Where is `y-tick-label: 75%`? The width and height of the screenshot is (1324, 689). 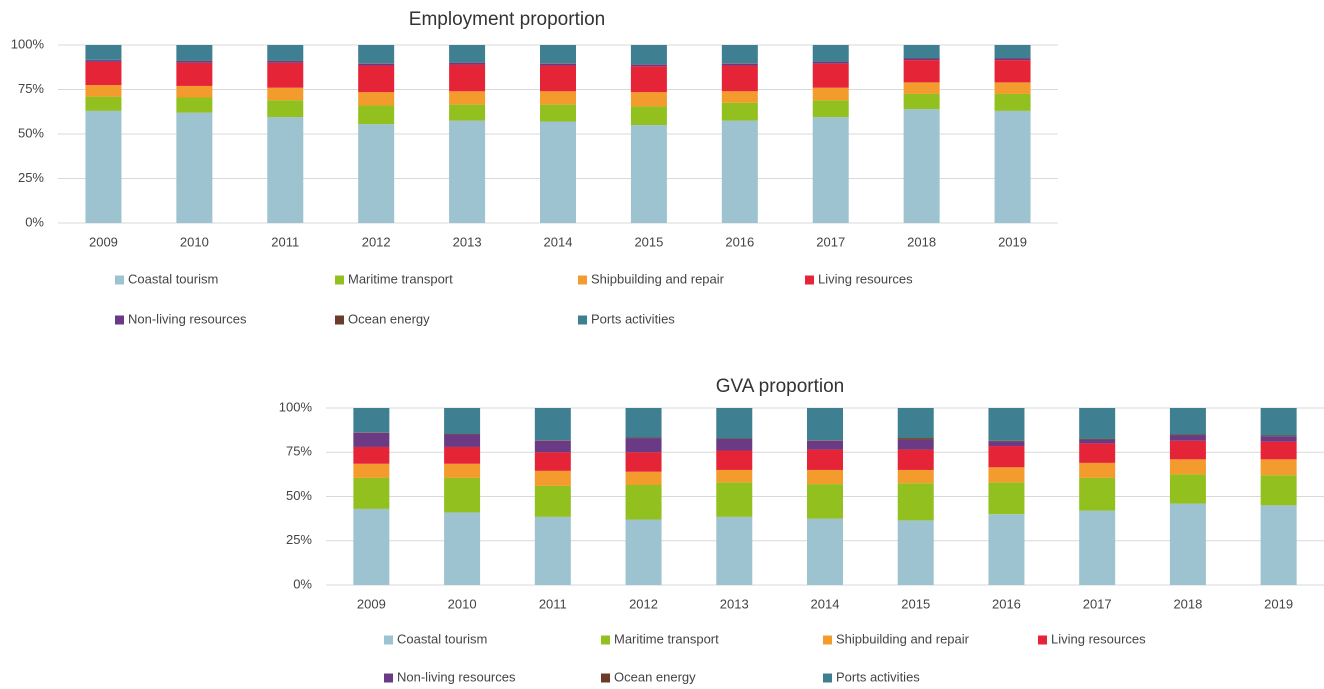
y-tick-label: 75% is located at coordinates (299, 451).